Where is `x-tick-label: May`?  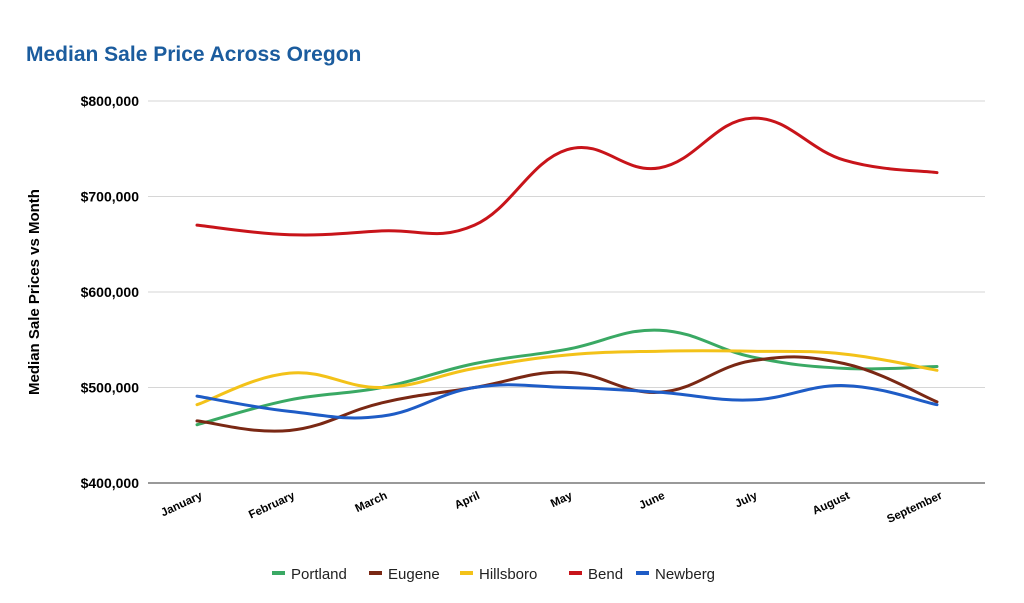 x-tick-label: May is located at coordinates (562, 500).